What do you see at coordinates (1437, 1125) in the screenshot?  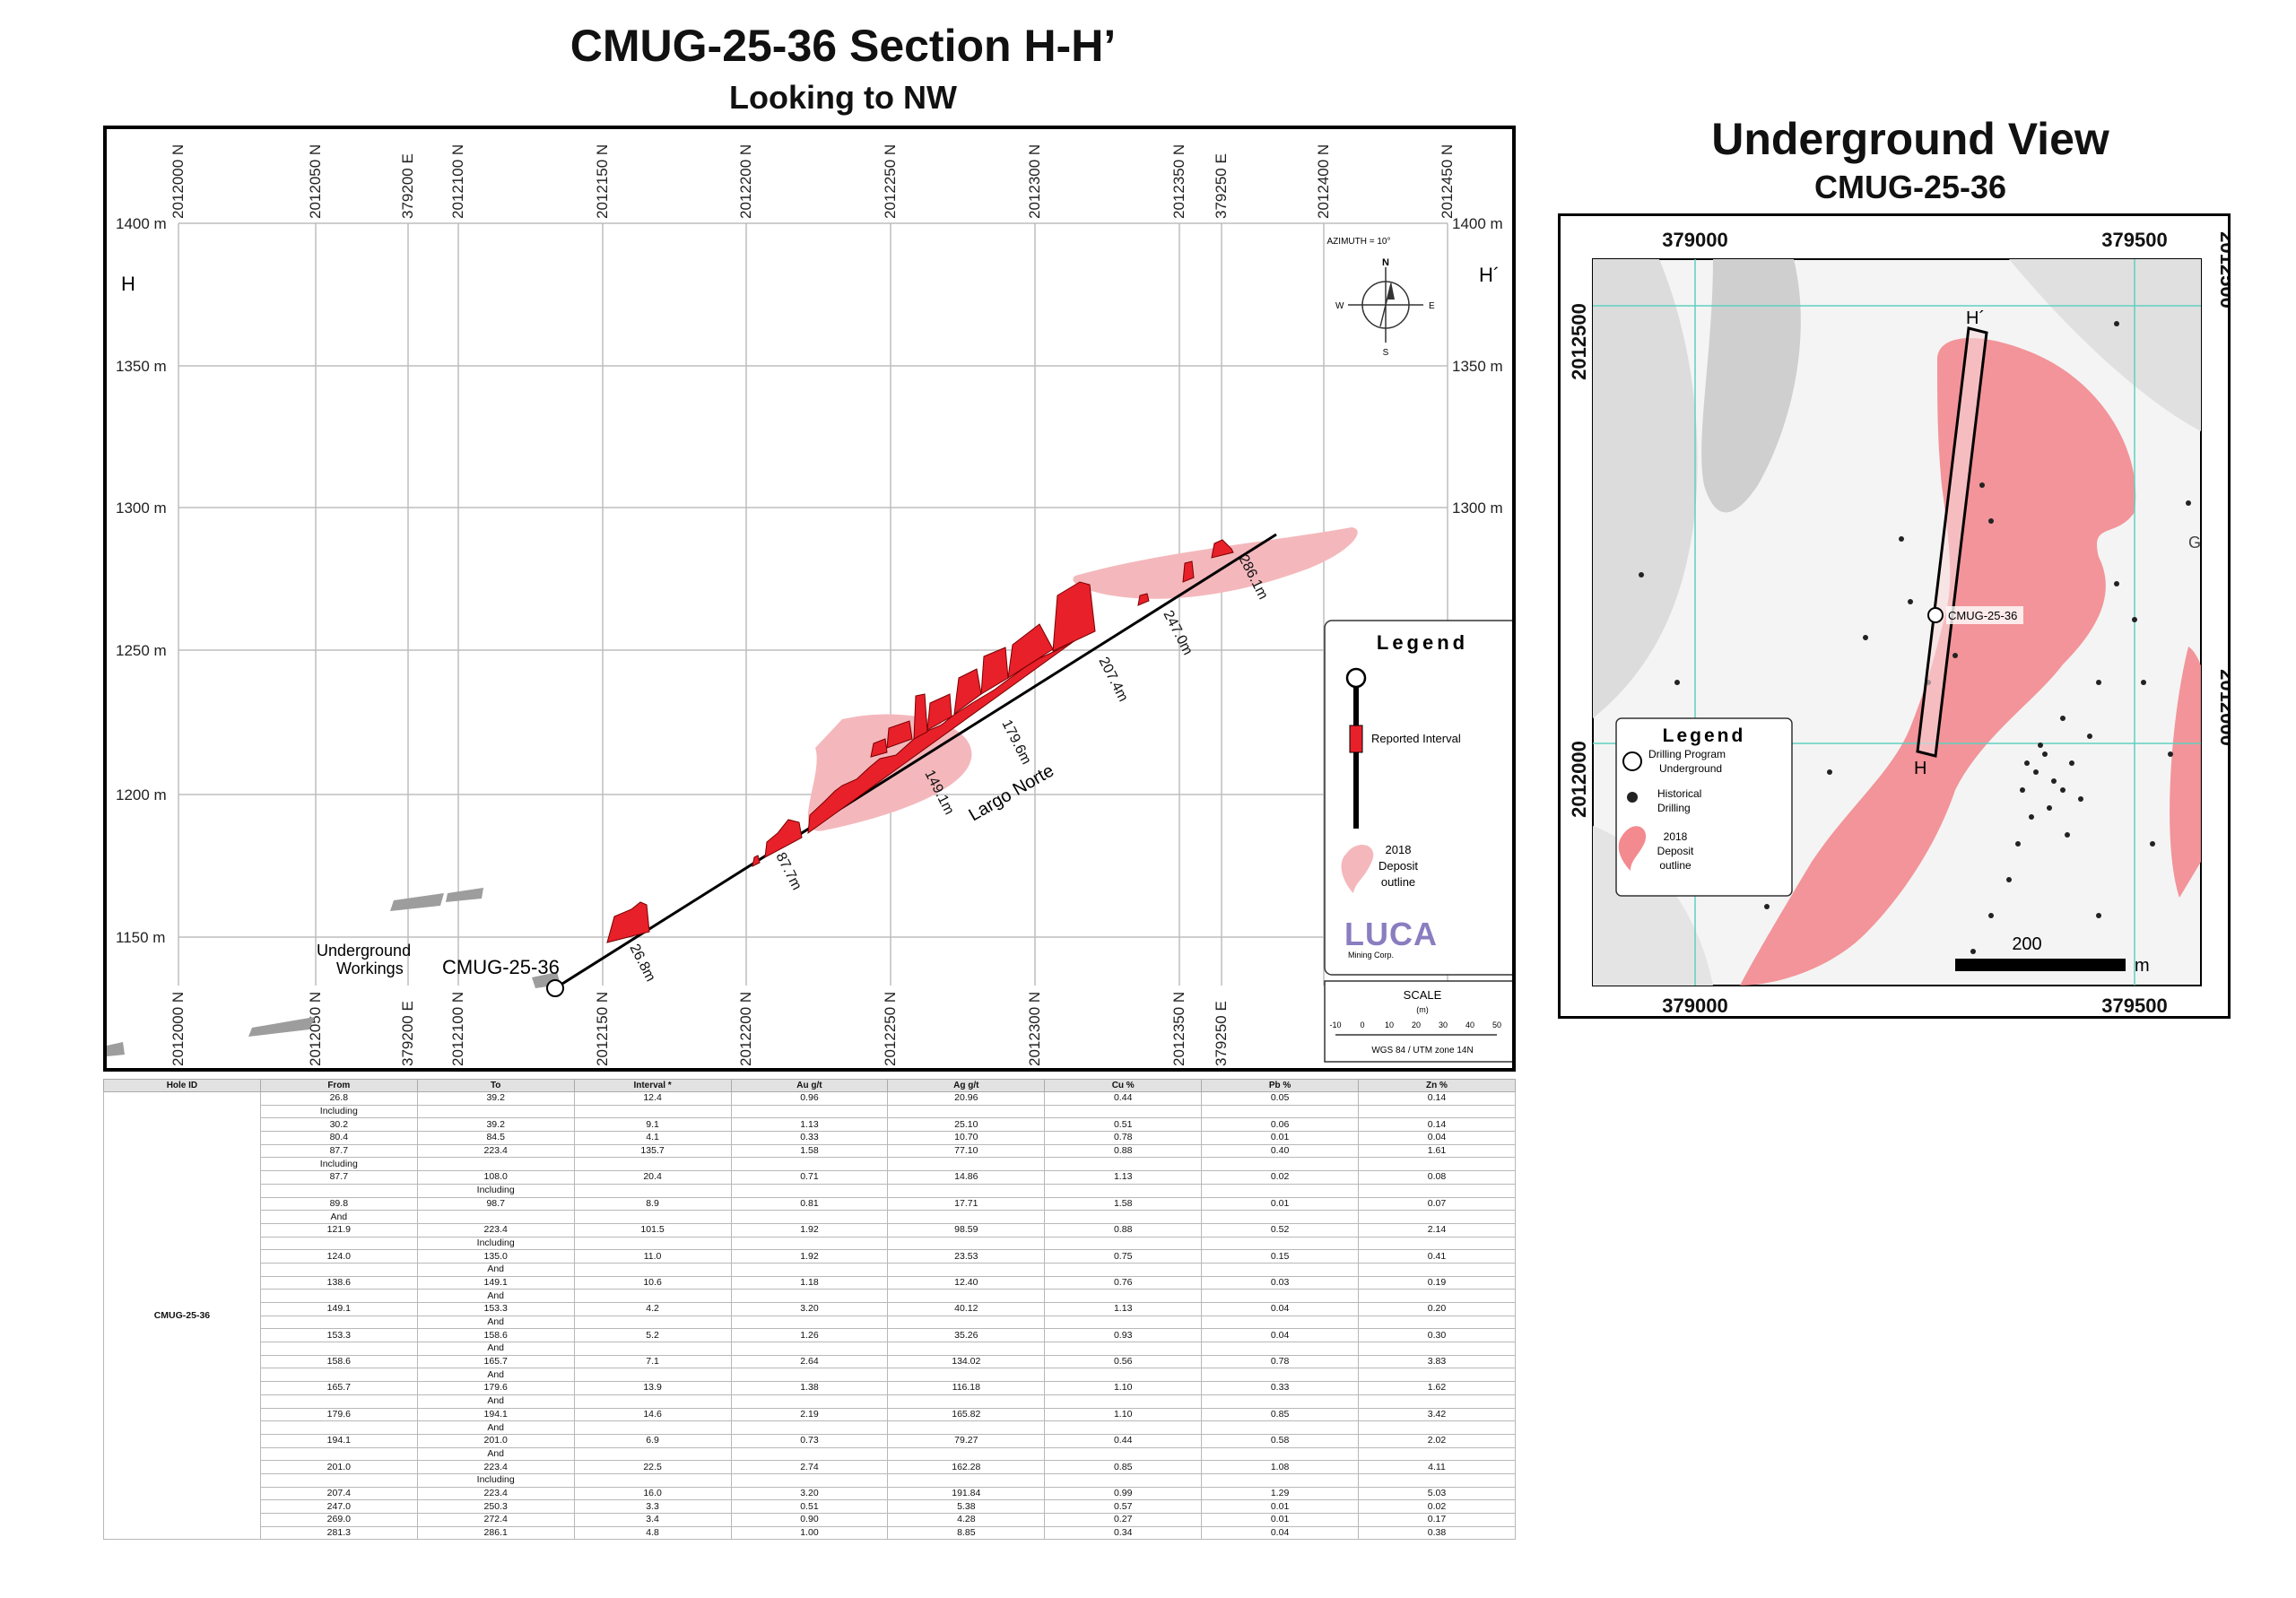 I see `table-cell: 0.14` at bounding box center [1437, 1125].